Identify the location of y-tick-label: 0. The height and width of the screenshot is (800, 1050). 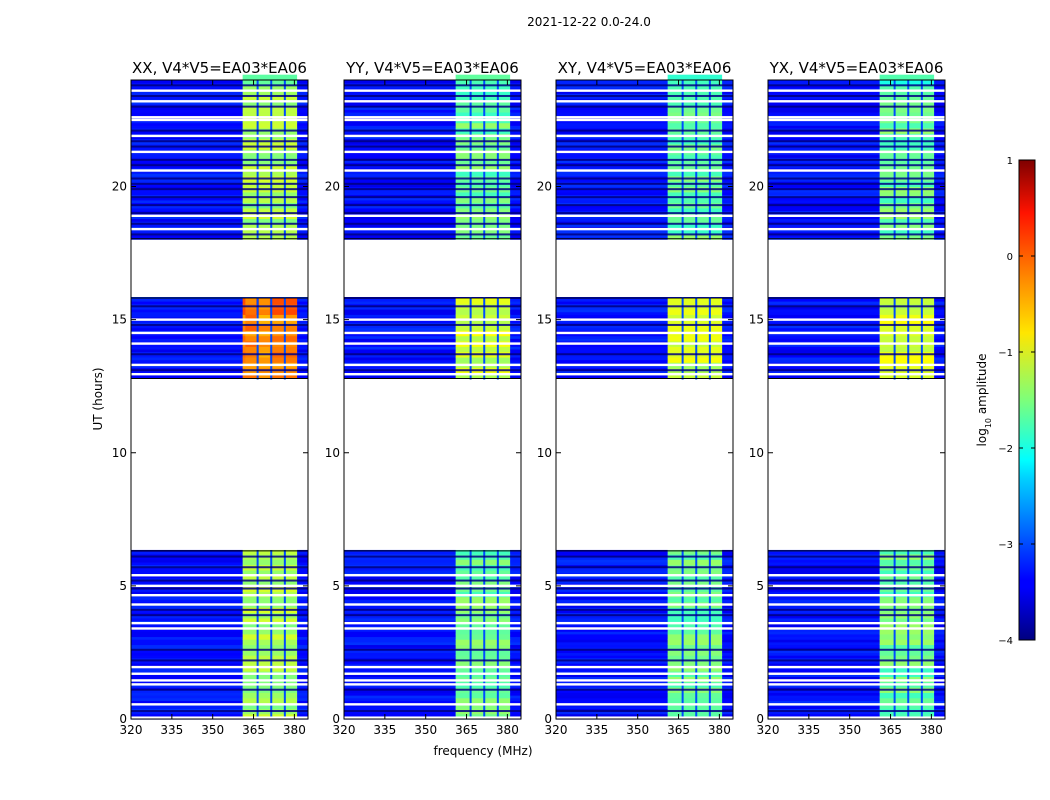
(548, 719).